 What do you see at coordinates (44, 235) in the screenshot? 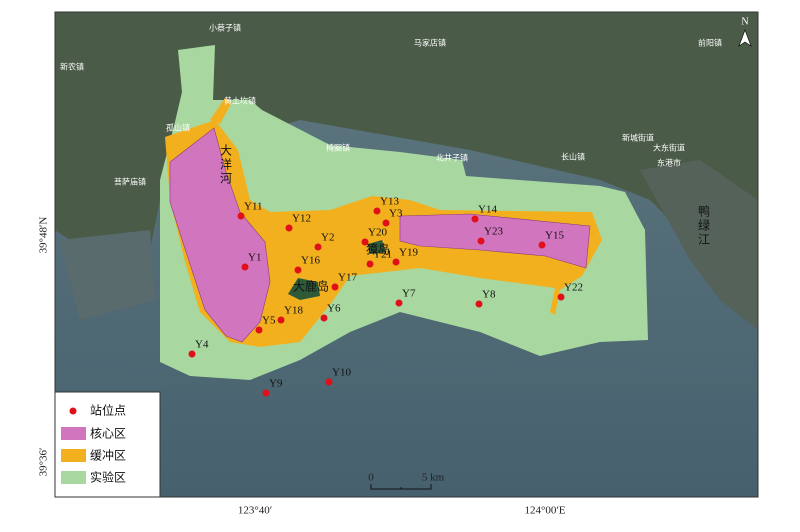
I see `lat-label: 39°48′N` at bounding box center [44, 235].